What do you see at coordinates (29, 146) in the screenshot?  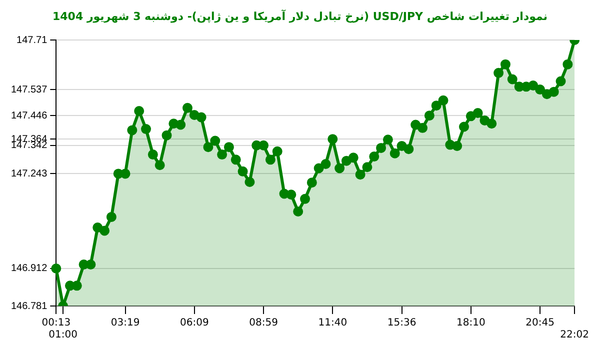 I see `y-tick-label: 147.342` at bounding box center [29, 146].